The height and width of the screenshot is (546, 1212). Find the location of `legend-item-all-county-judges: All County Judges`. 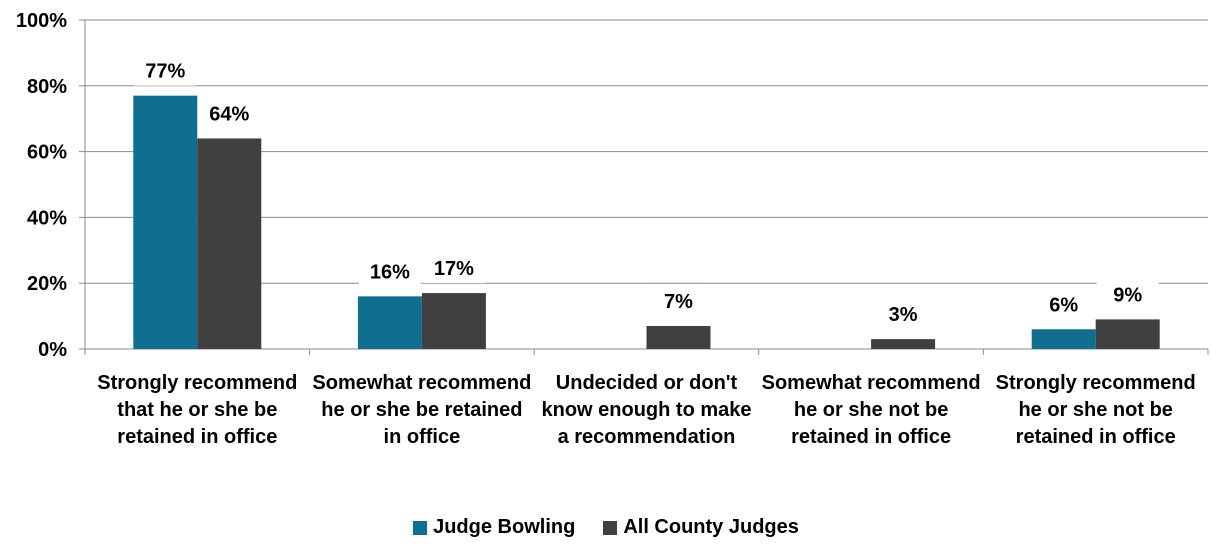

legend-item-all-county-judges: All County Judges is located at coordinates (701, 527).